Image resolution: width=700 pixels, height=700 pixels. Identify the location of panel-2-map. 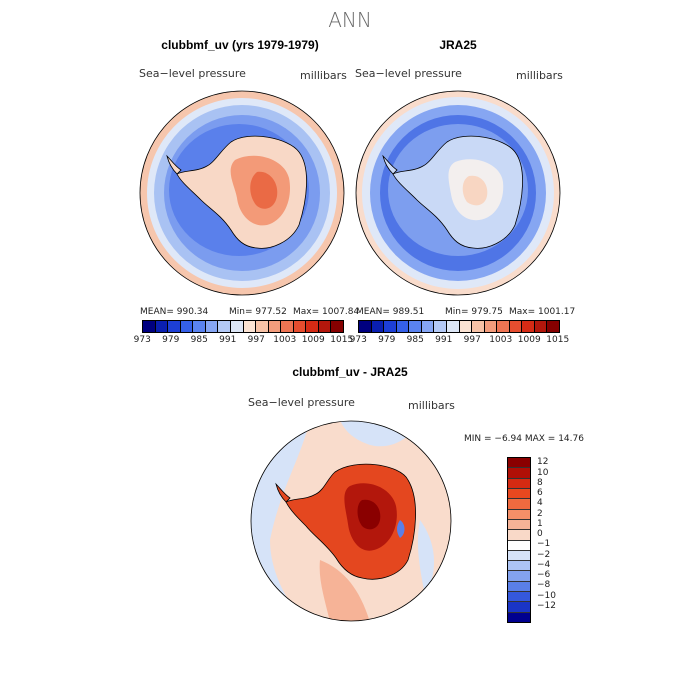
(458, 193).